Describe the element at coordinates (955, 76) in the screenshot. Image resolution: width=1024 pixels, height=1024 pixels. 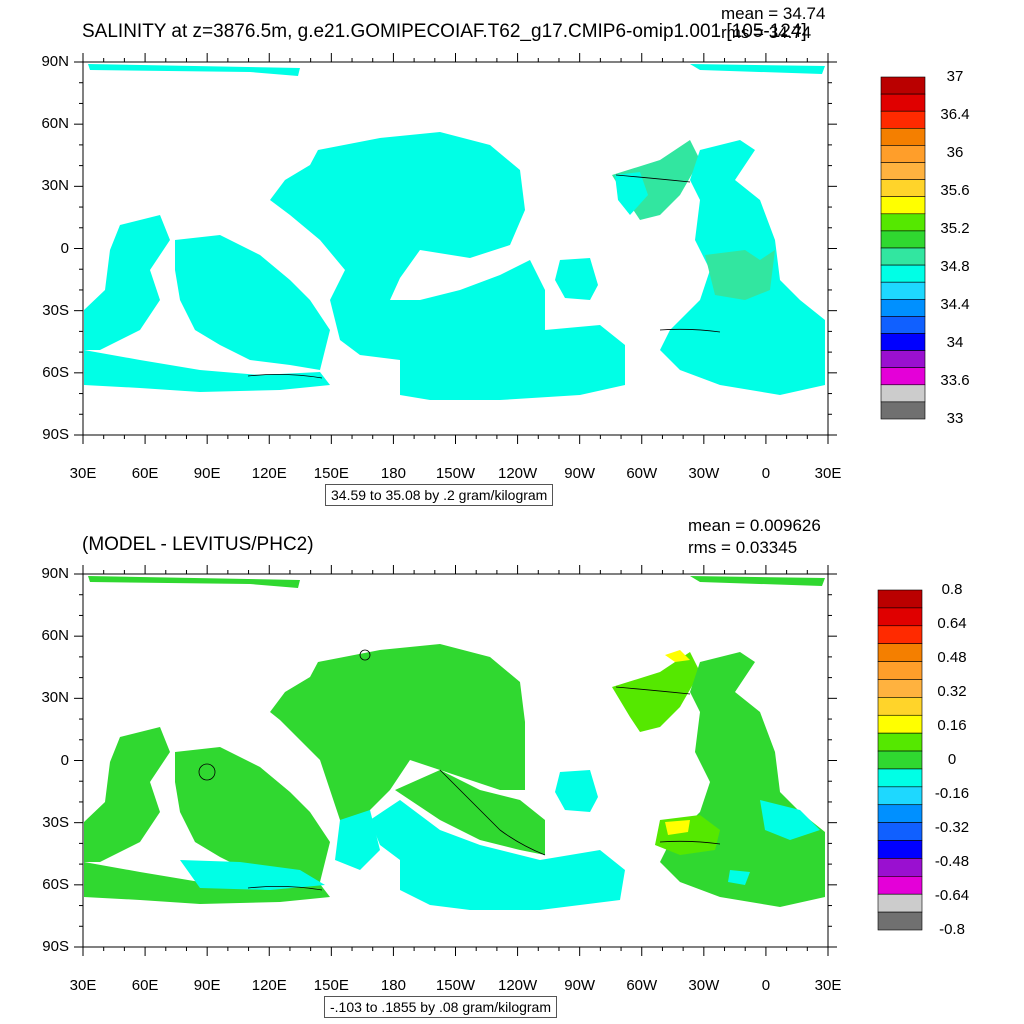
I see `colorbar-label: 37` at that location.